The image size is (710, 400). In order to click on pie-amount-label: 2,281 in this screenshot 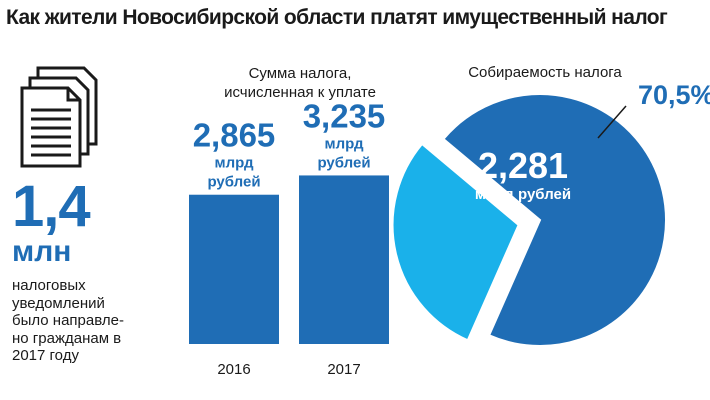, I will do `click(523, 165)`.